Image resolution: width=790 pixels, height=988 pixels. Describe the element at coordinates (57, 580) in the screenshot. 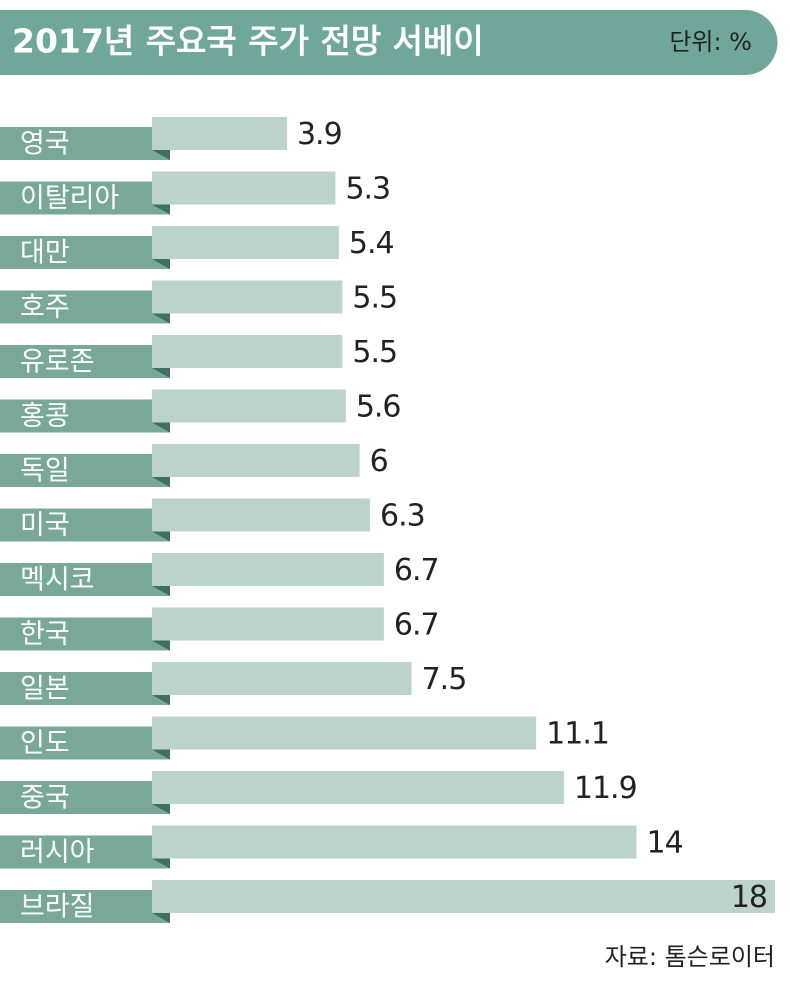

I see `category-label: 멕시코` at that location.